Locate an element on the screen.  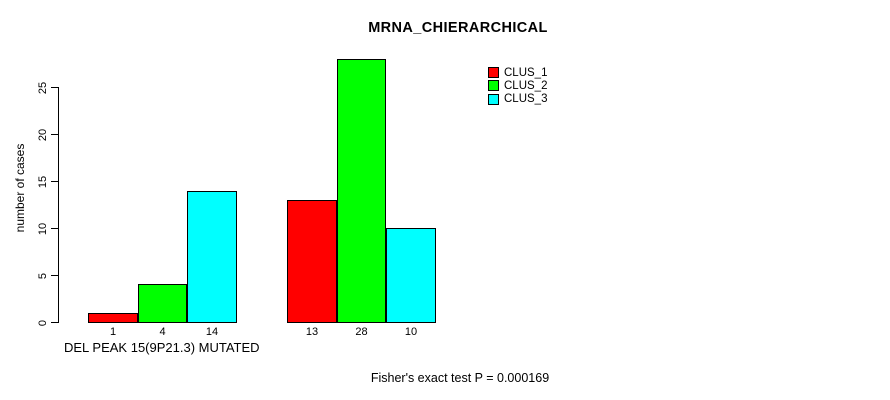
y-tick-label: 0 is located at coordinates (43, 322).